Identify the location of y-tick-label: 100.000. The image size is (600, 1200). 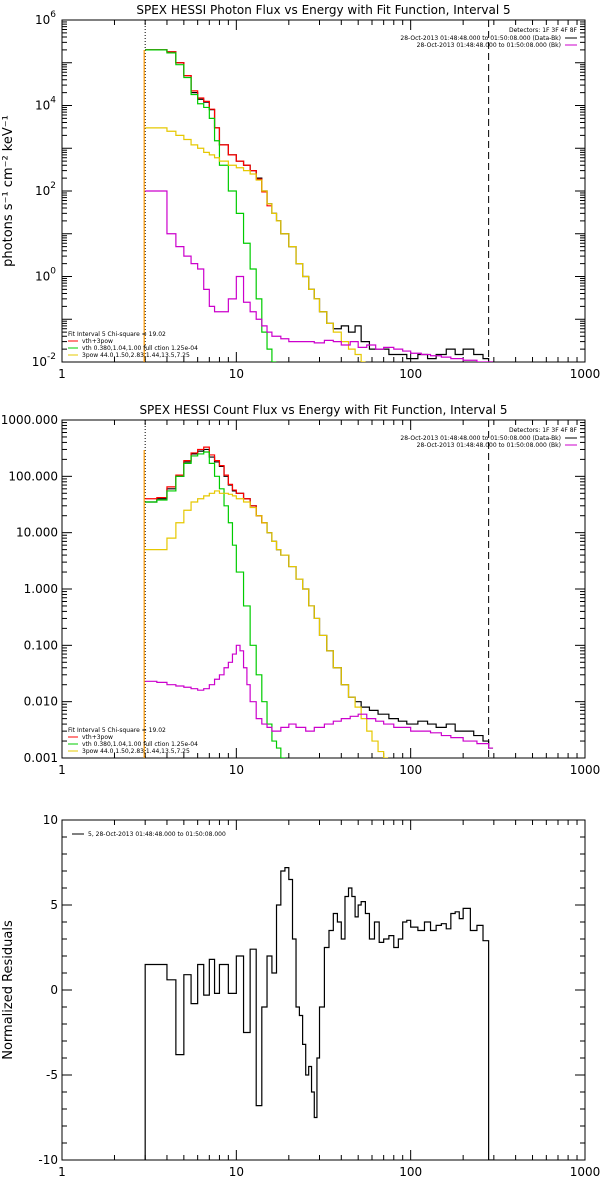
(33, 476).